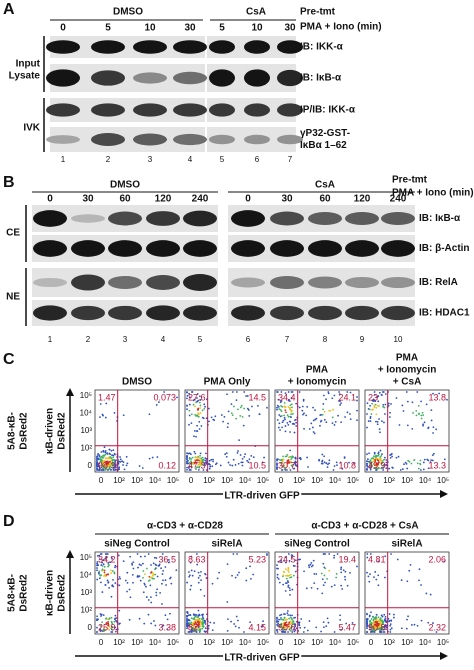  I want to click on x-tick-label: 0, so click(371, 642).